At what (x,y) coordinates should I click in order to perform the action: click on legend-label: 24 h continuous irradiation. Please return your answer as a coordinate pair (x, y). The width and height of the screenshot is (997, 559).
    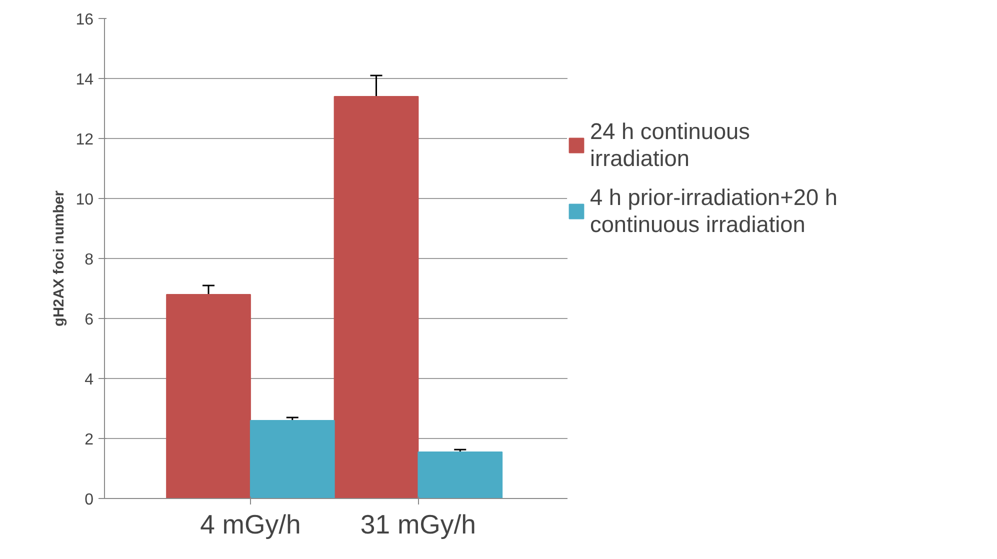
    Looking at the image, I should click on (670, 145).